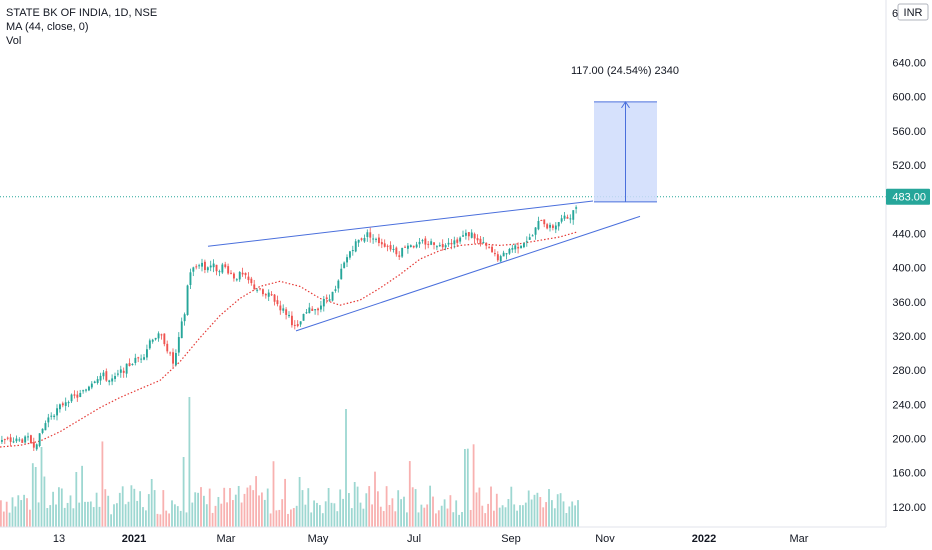 The height and width of the screenshot is (550, 932). Describe the element at coordinates (400, 223) in the screenshot. I see `upper-trendline` at that location.